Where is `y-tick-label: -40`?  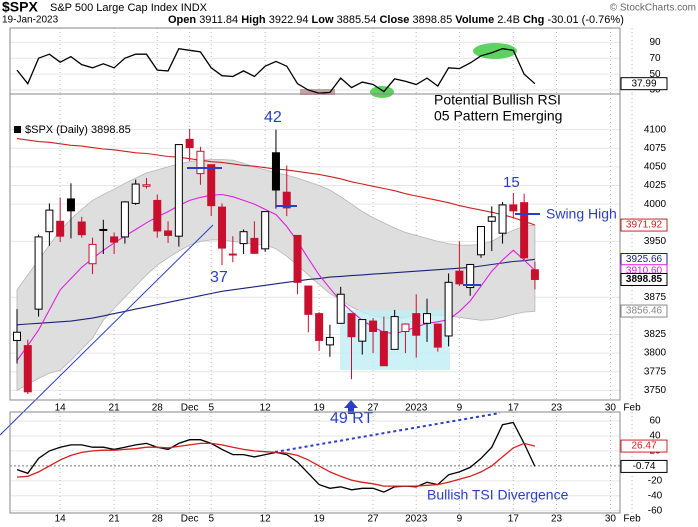 y-tick-label: -40 is located at coordinates (655, 495).